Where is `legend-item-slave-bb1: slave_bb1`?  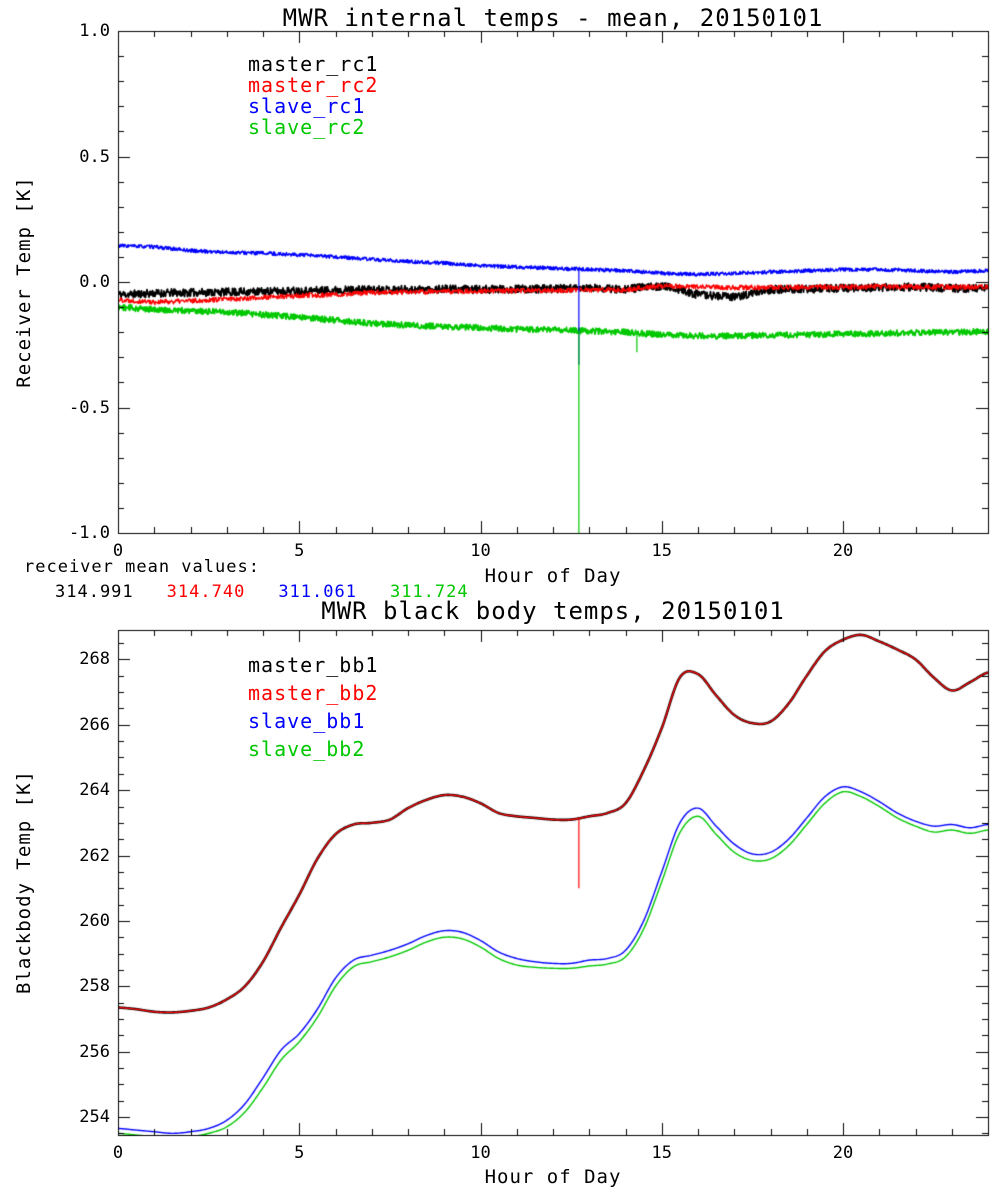
legend-item-slave-bb1: slave_bb1 is located at coordinates (307, 721).